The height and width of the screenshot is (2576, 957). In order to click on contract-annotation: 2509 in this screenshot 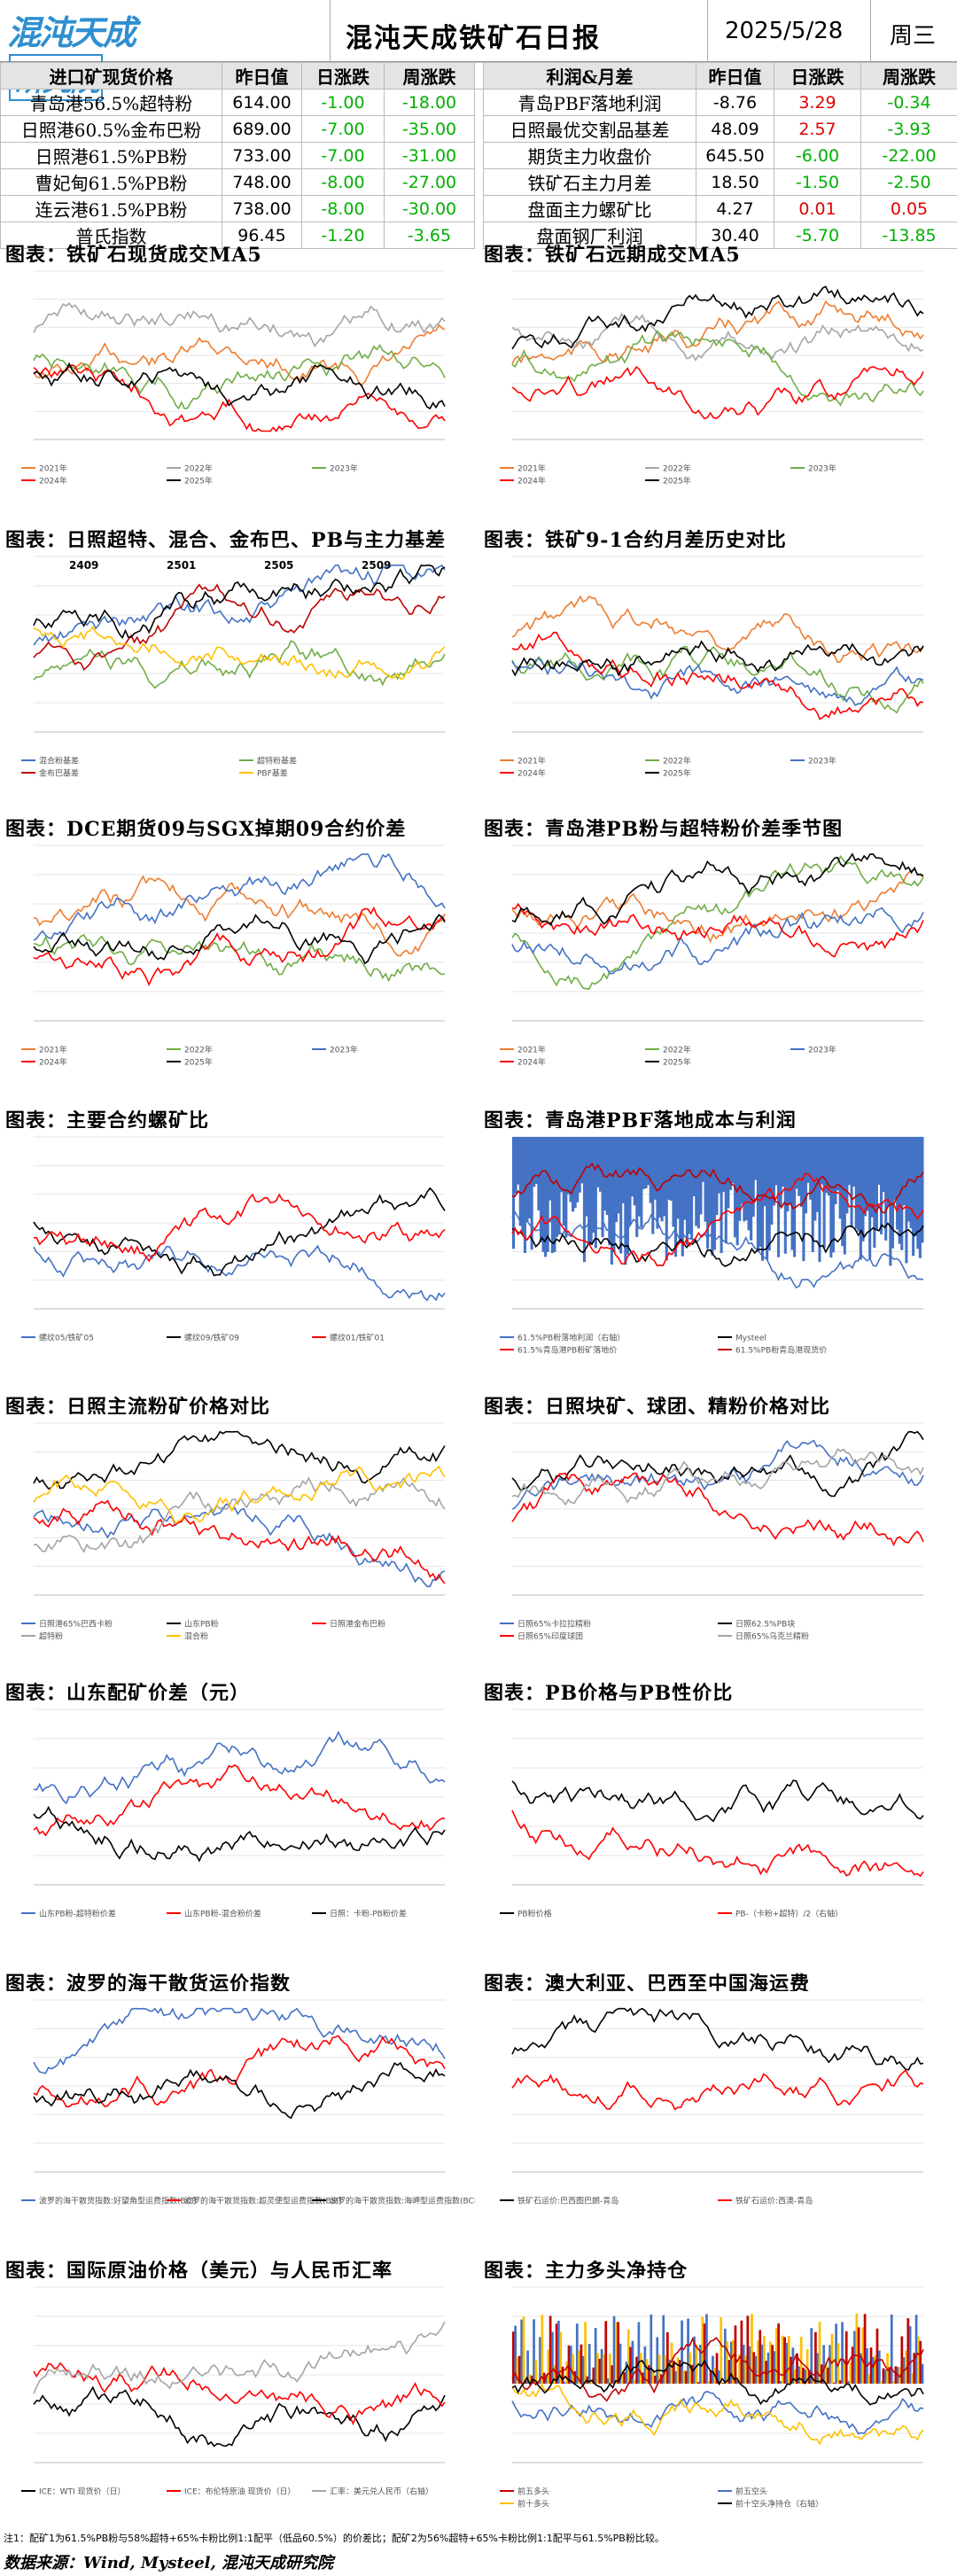, I will do `click(376, 565)`.